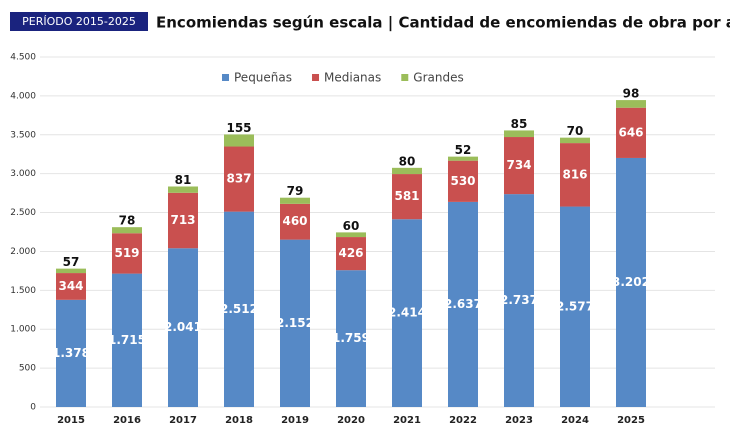 The height and width of the screenshot is (440, 730). I want to click on y-tick-label: 1.000, so click(23, 330).